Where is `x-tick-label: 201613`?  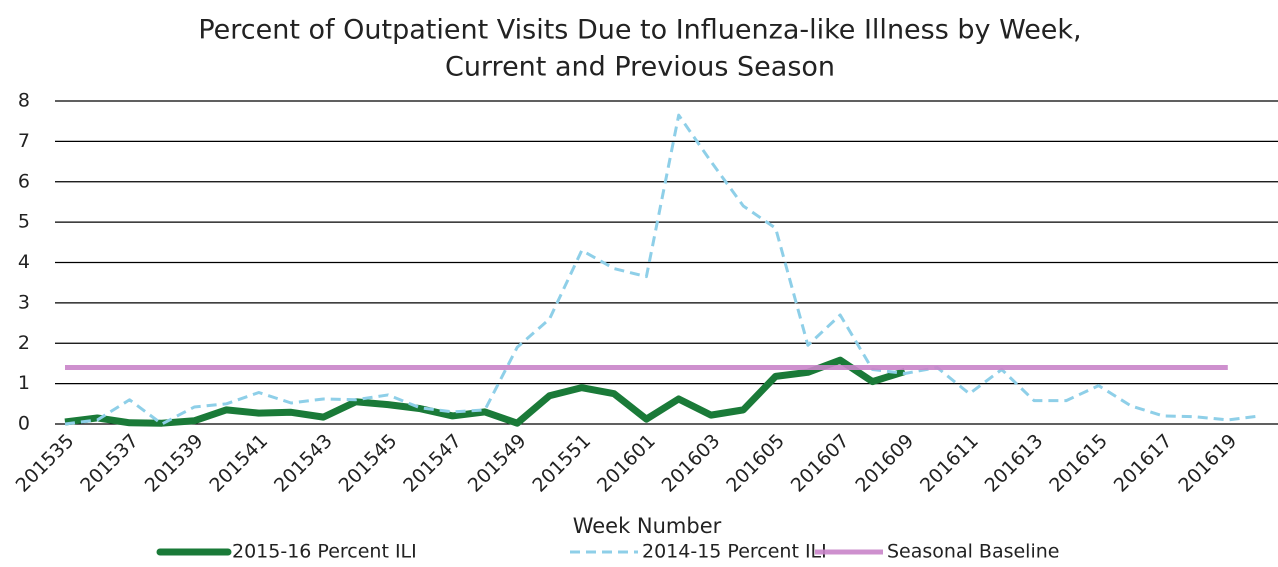 x-tick-label: 201613 is located at coordinates (1014, 463).